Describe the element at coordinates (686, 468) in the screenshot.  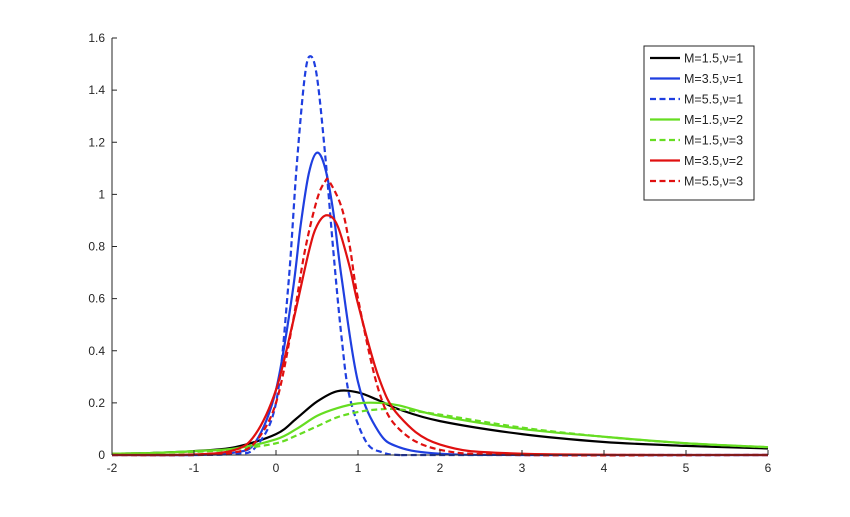
I see `x-tick-label: 5` at that location.